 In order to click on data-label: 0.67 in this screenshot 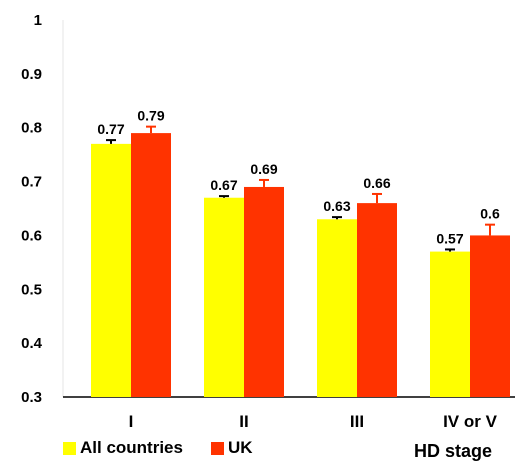, I will do `click(223, 185)`.